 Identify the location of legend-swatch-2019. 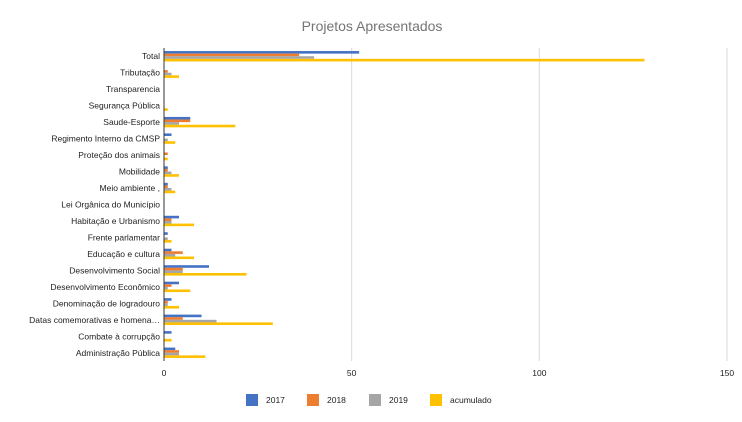
(375, 400).